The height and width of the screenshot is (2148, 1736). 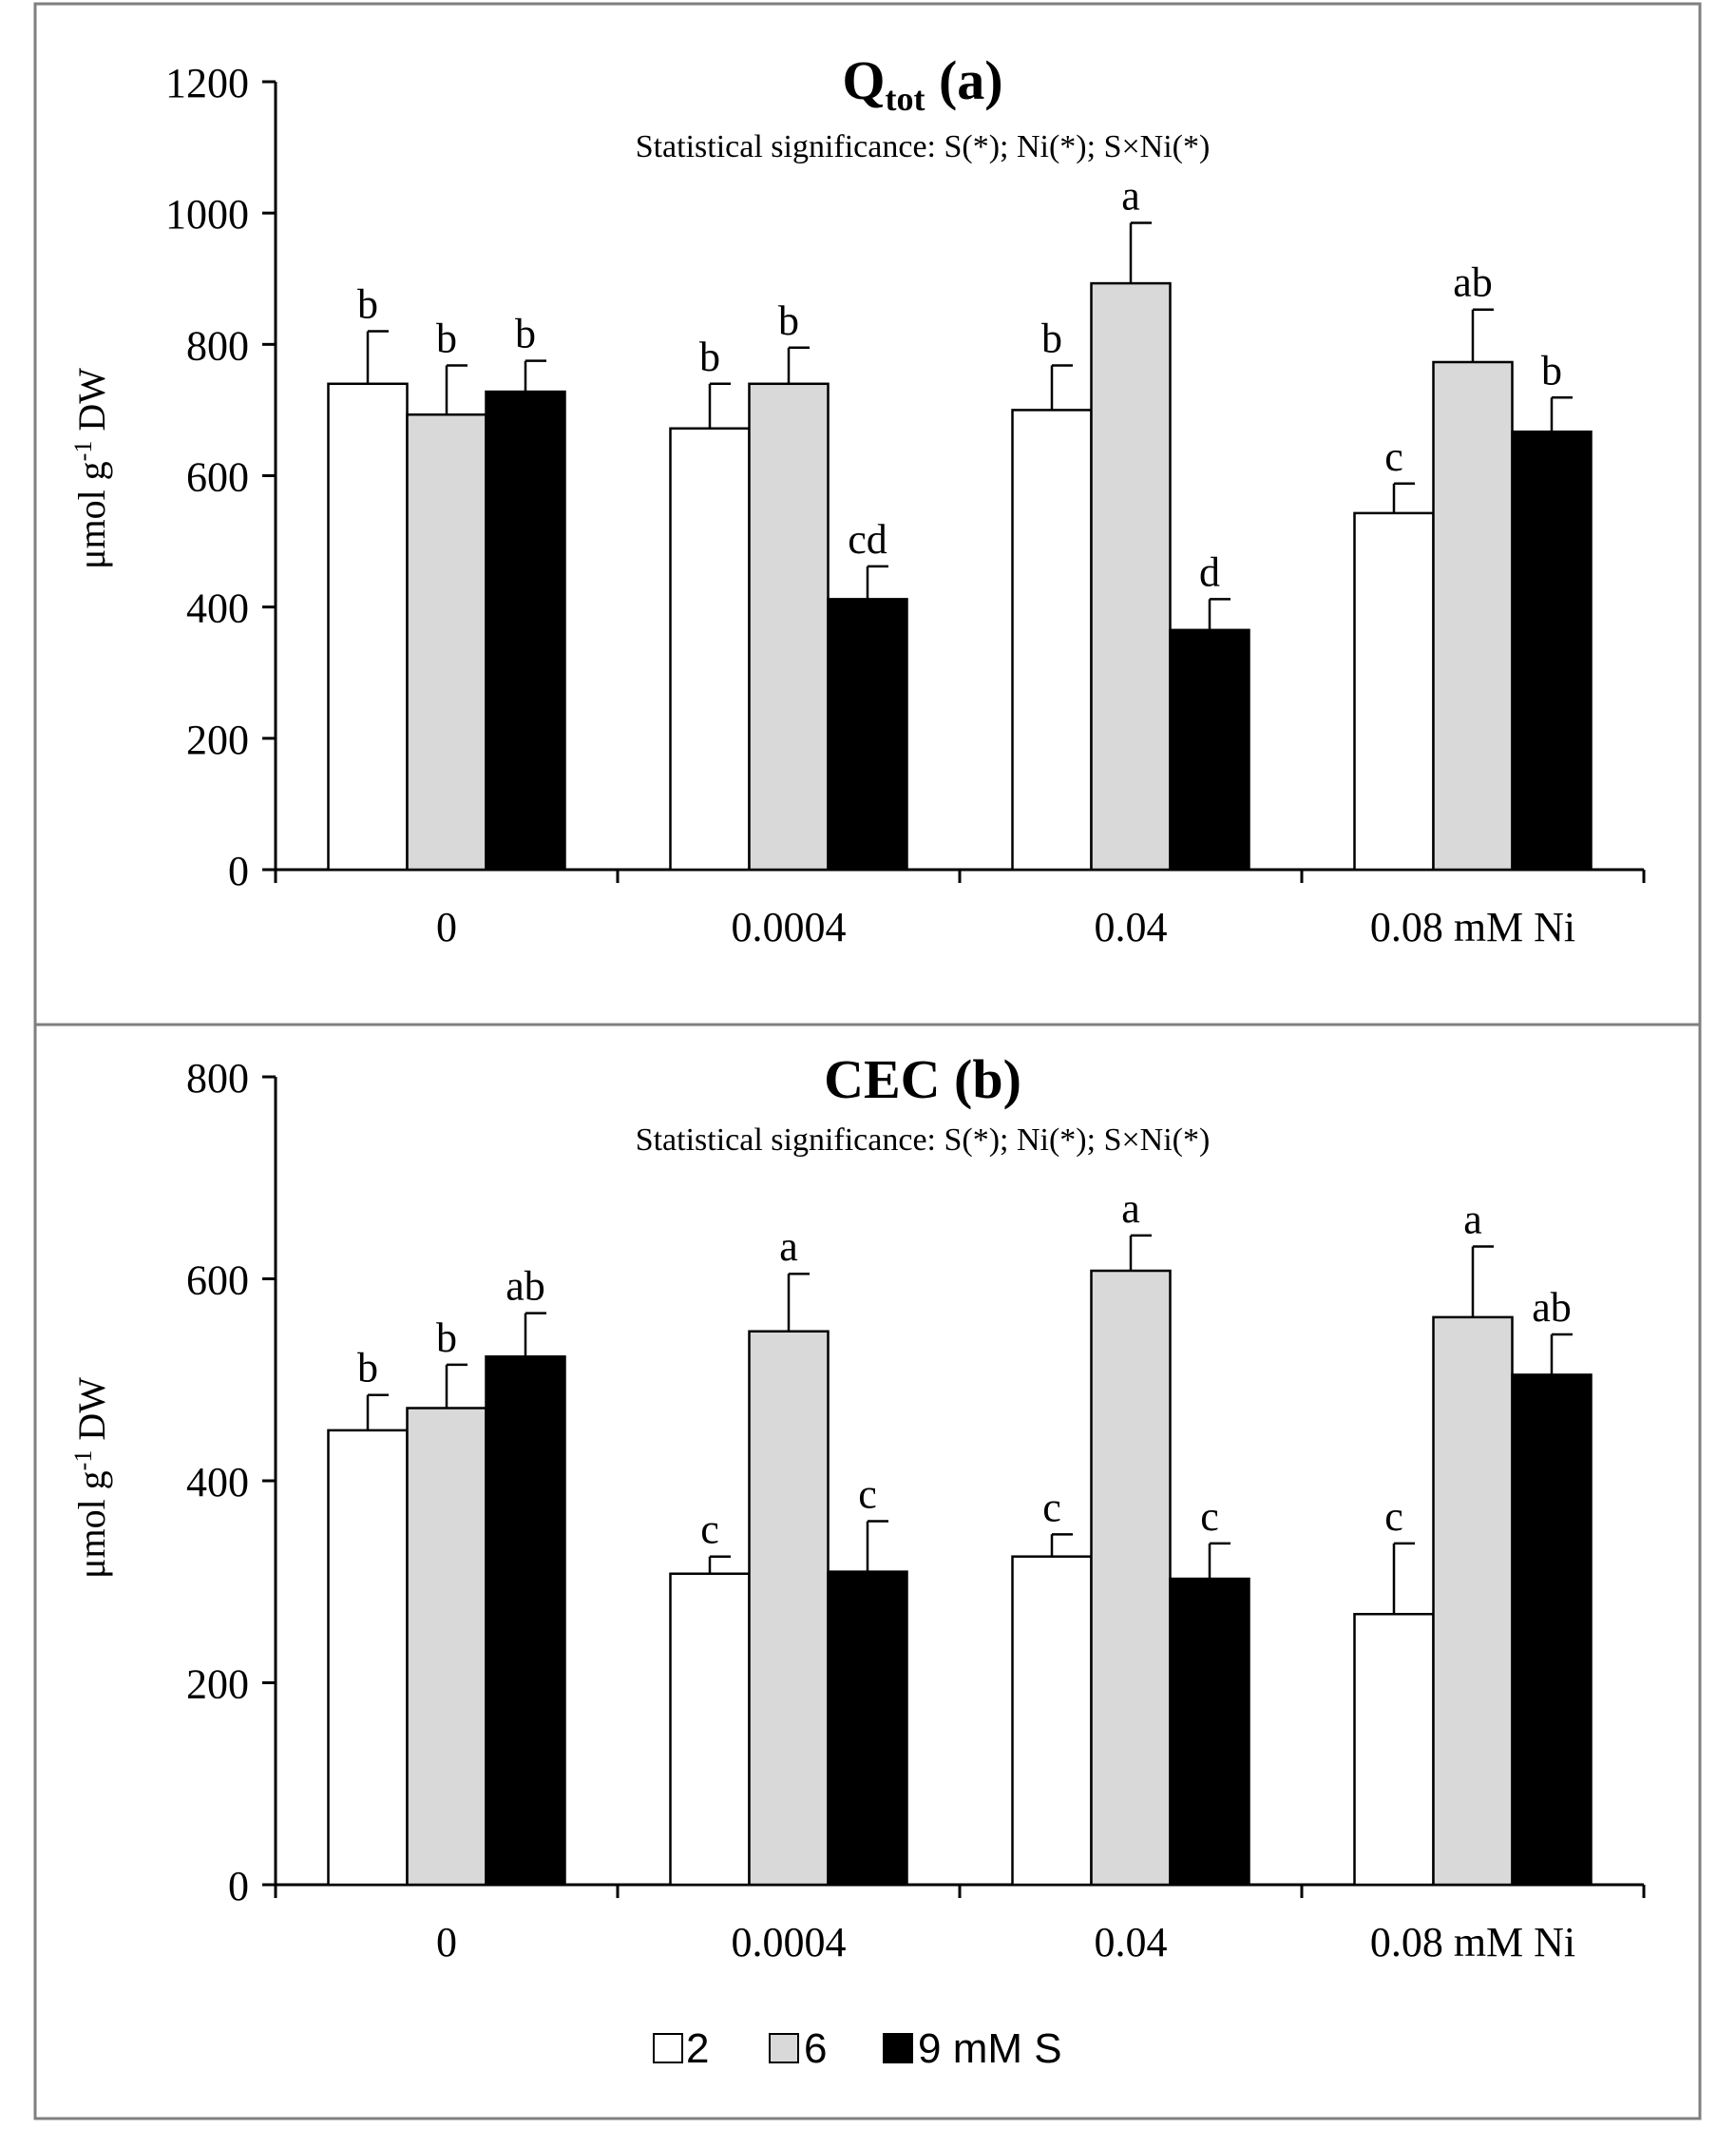 I want to click on legend: 2 6 9 mM S, so click(x=858, y=2048).